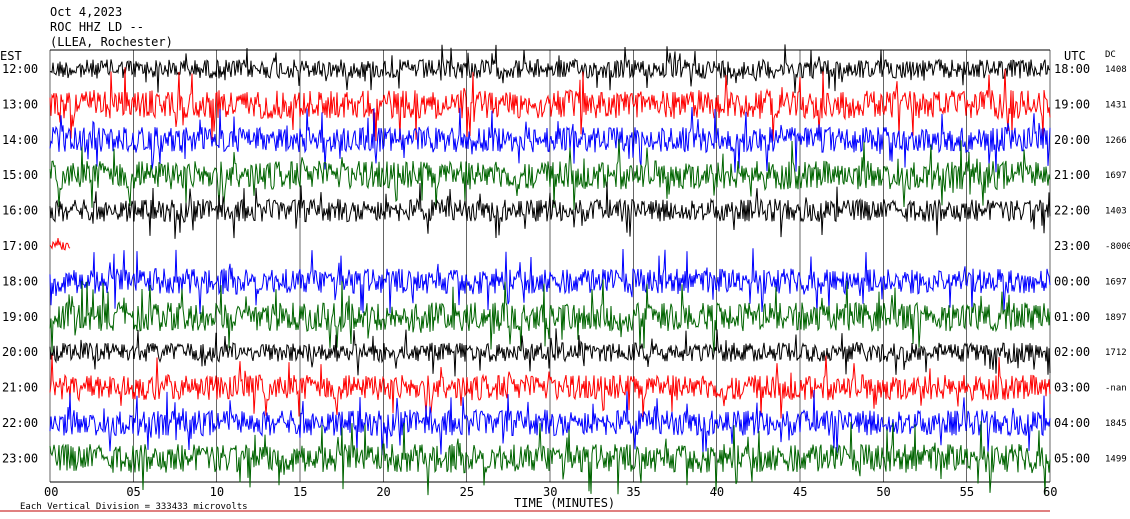 The width and height of the screenshot is (1130, 519). Describe the element at coordinates (11, 56) in the screenshot. I see `left-axis-label: EST` at that location.